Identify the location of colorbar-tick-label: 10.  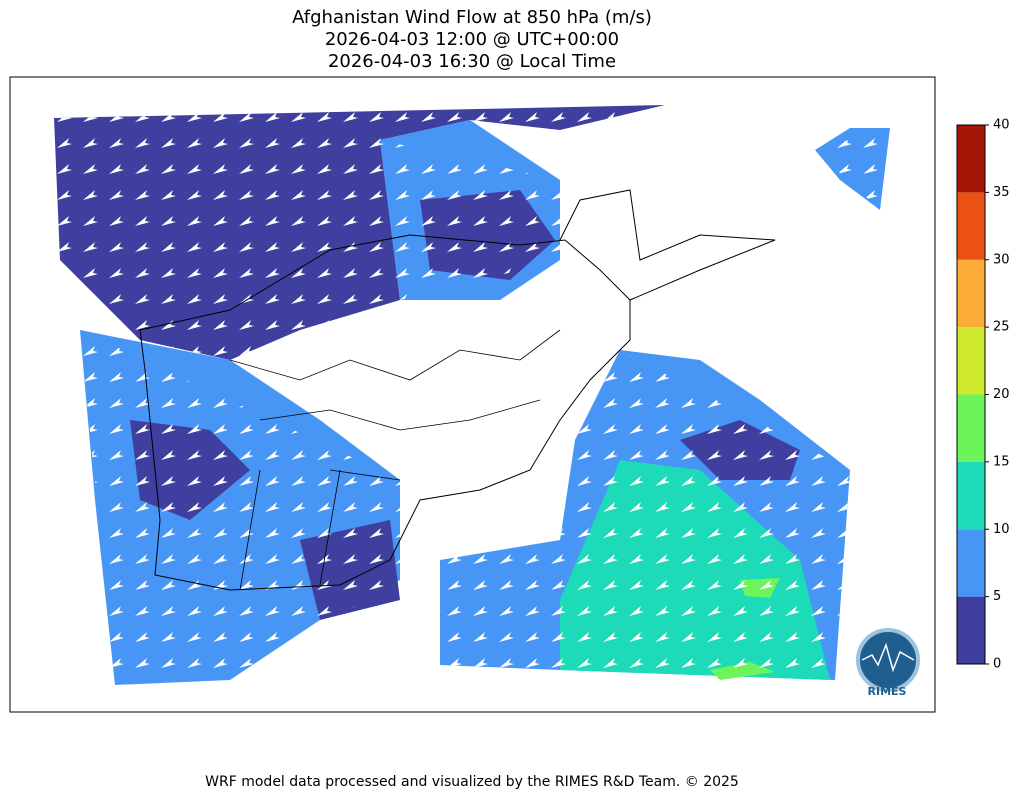
(1001, 529).